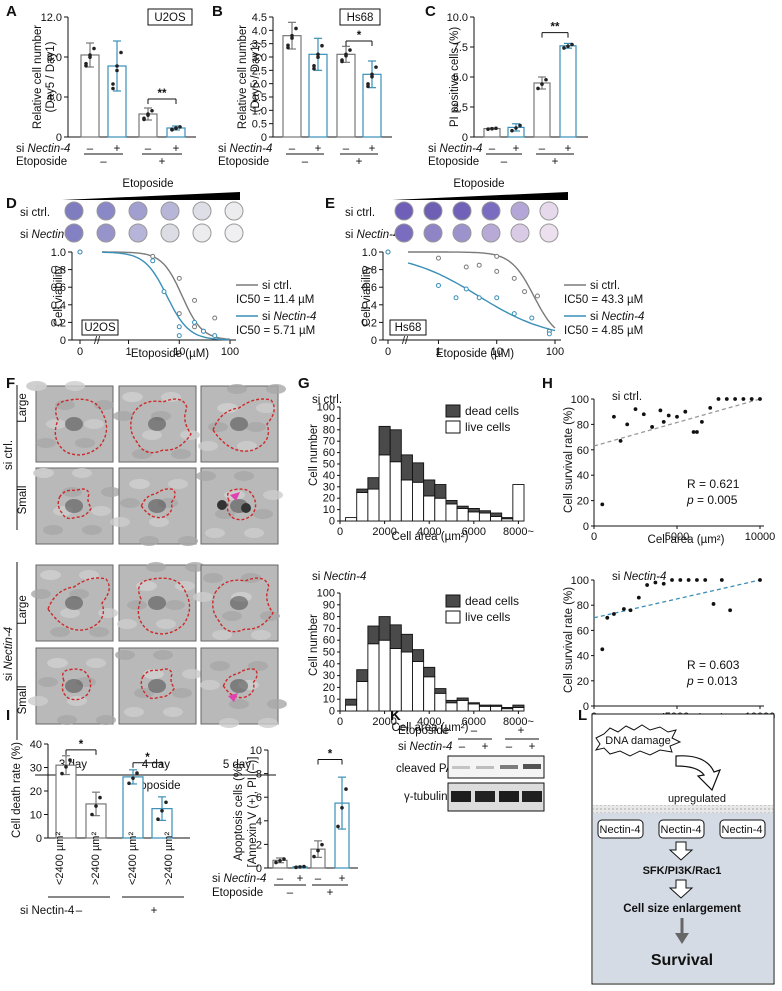 Image resolution: width=782 pixels, height=991 pixels. What do you see at coordinates (230, 352) in the screenshot?
I see `panel-d-x-tick-label: 100` at bounding box center [230, 352].